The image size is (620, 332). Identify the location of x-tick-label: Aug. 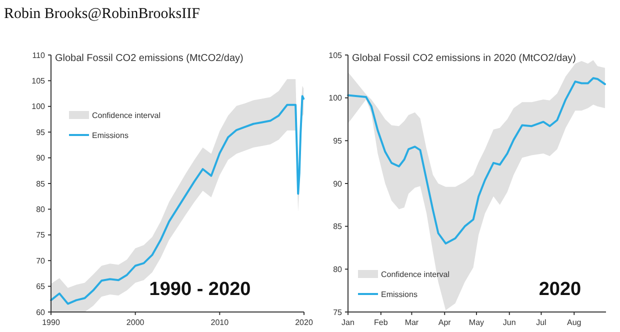
(574, 322).